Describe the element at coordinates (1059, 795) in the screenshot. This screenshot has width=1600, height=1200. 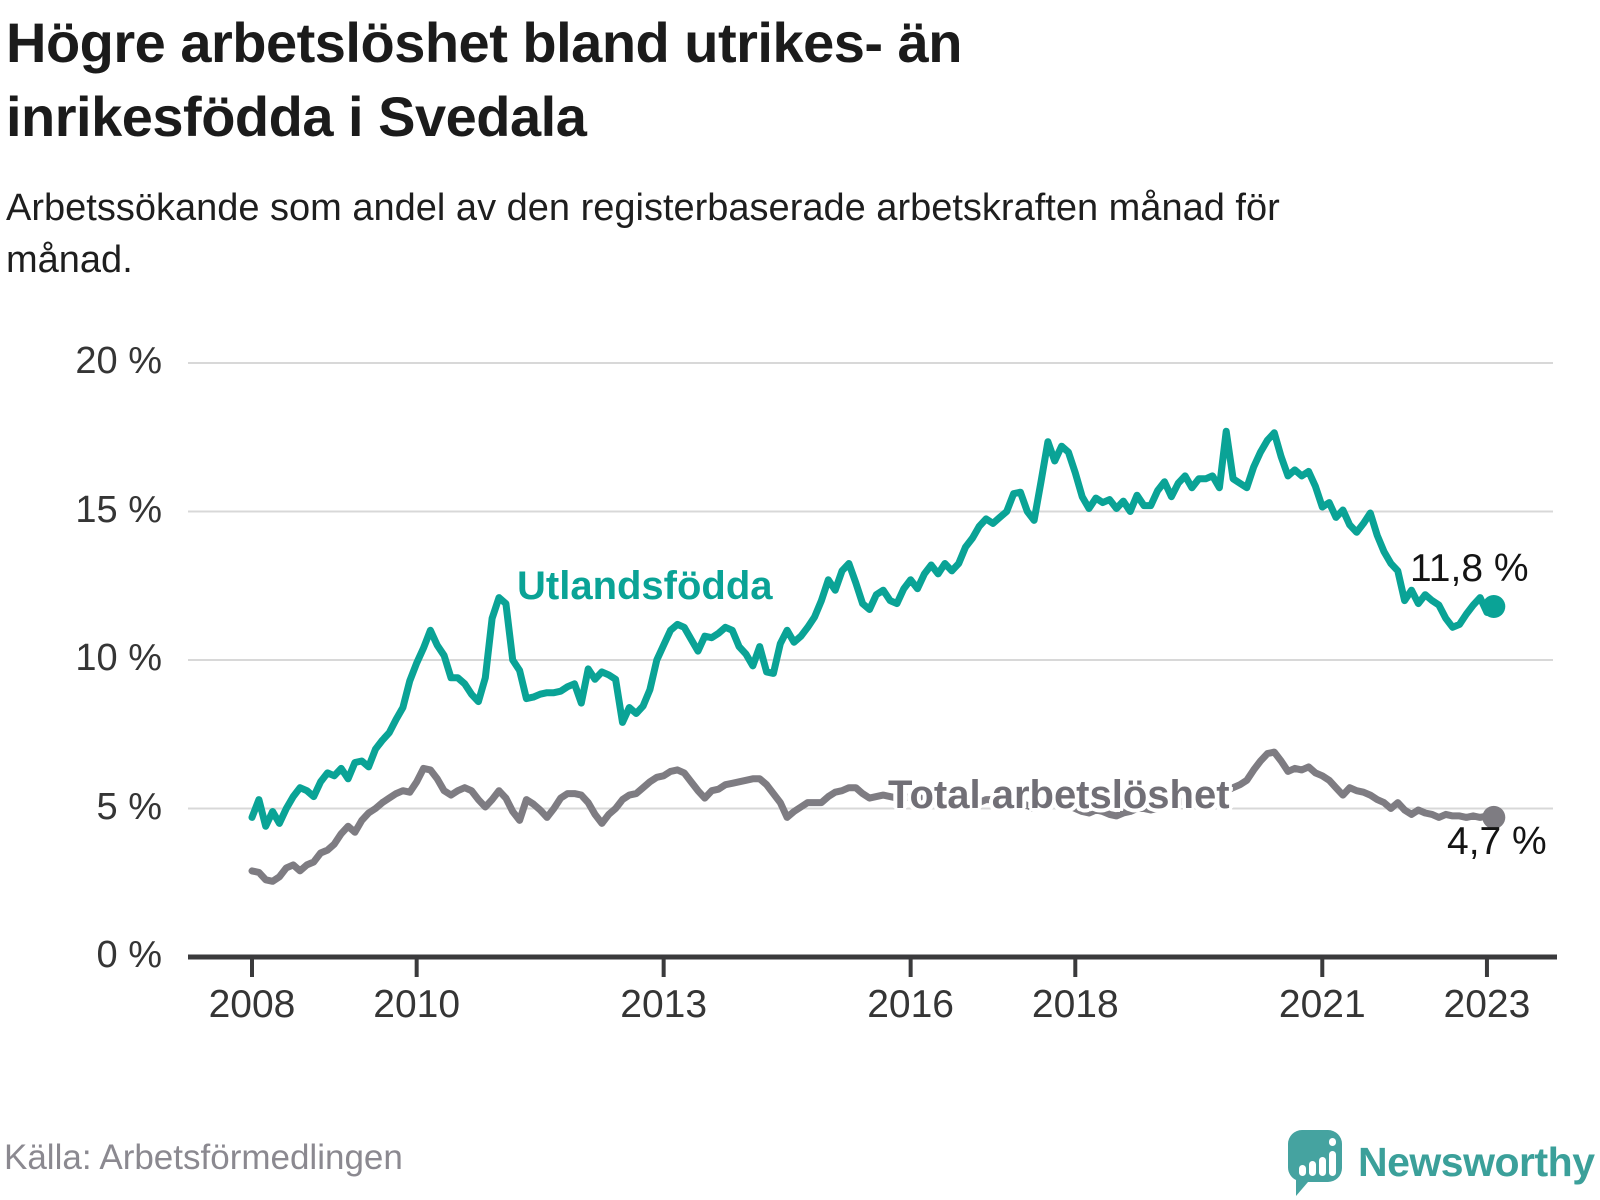
I see `series-label-total-arbetsloshet: Total arbetslöshet` at that location.